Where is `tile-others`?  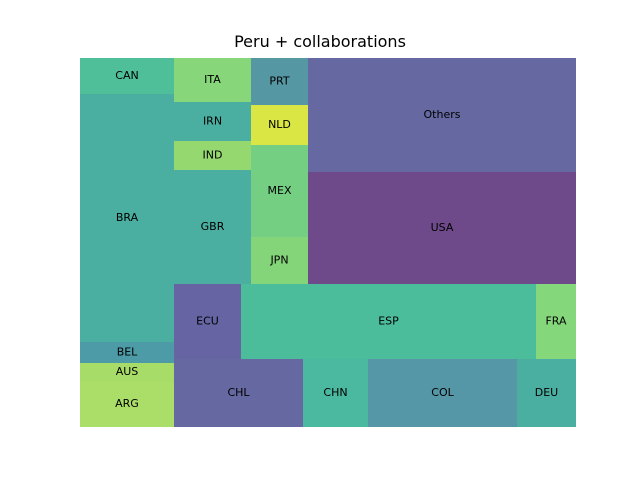 tile-others is located at coordinates (442, 115).